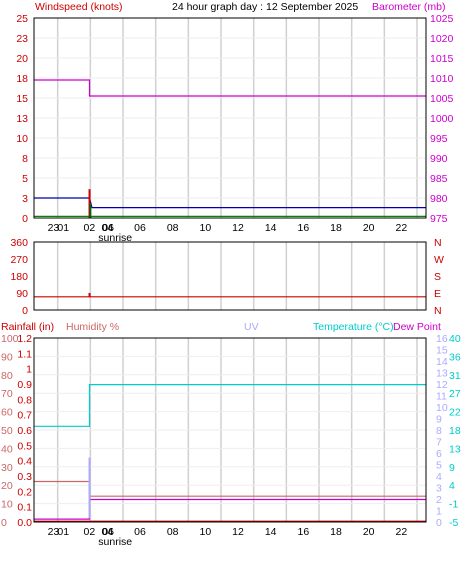  I want to click on direction-compass-tick-label: E, so click(437, 294).